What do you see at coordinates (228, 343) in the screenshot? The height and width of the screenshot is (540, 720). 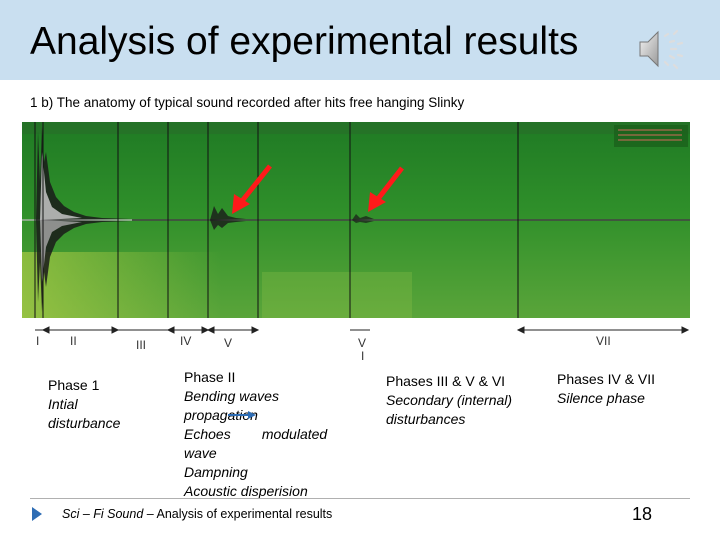 I see `phase-marker-5: V` at bounding box center [228, 343].